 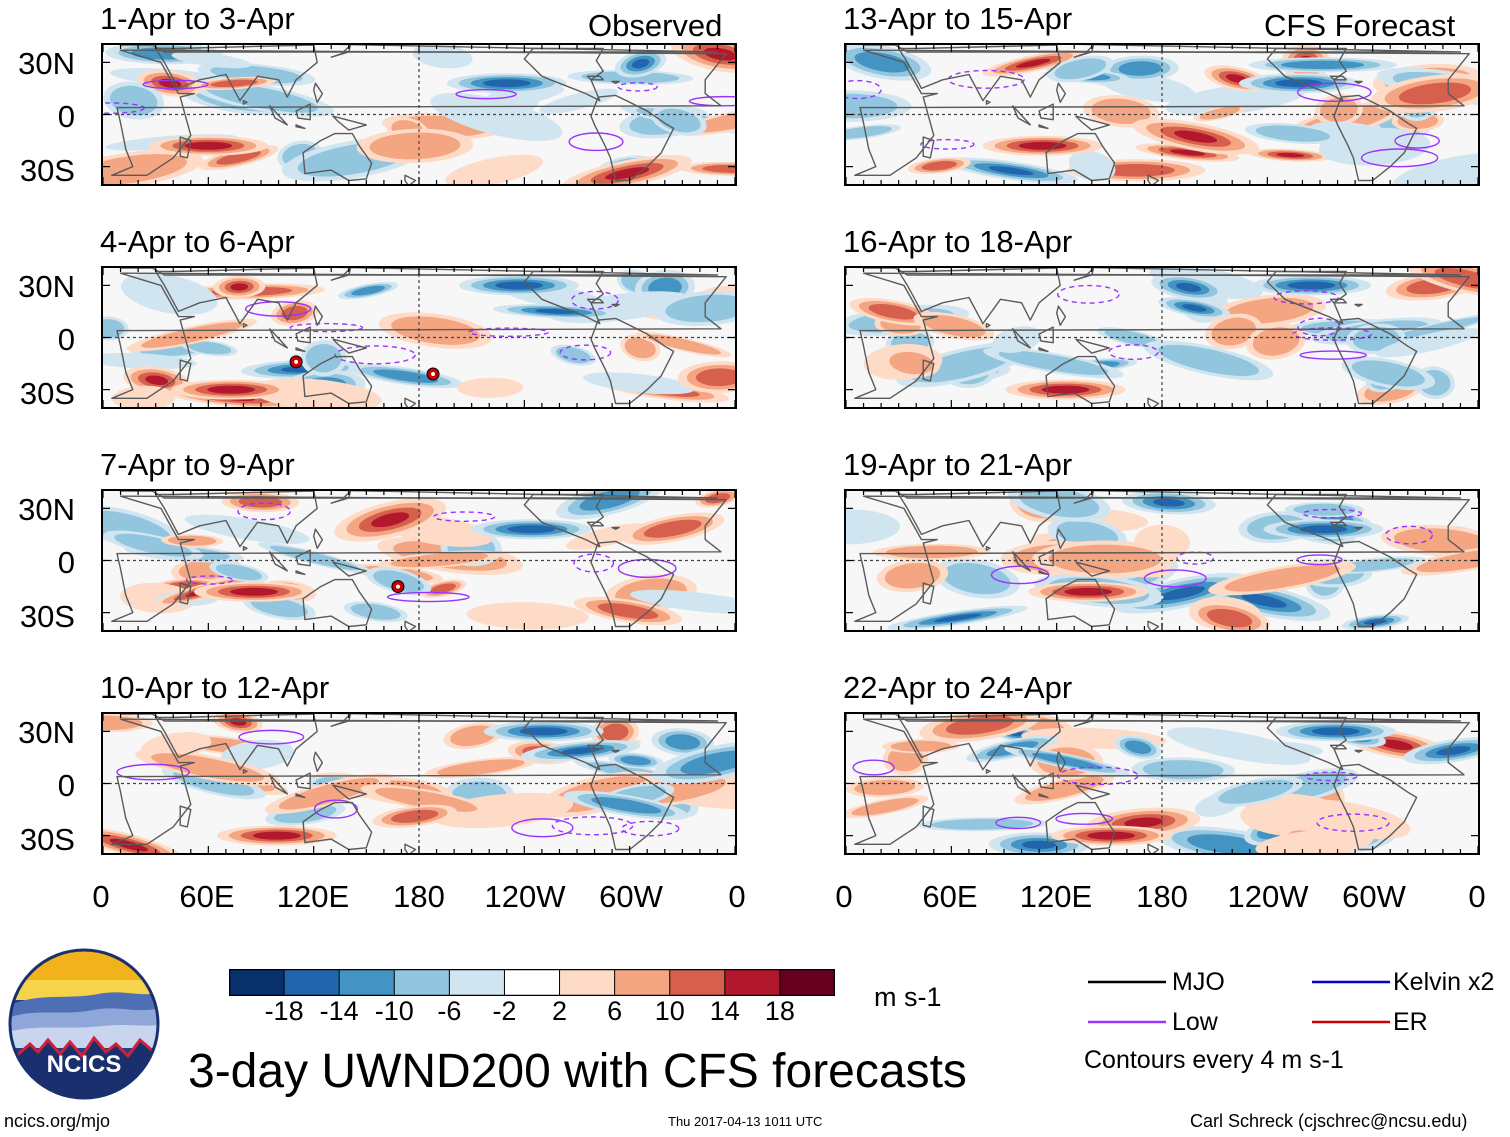 I want to click on panel-title: 16-Apr to 18-Apr, so click(x=958, y=241).